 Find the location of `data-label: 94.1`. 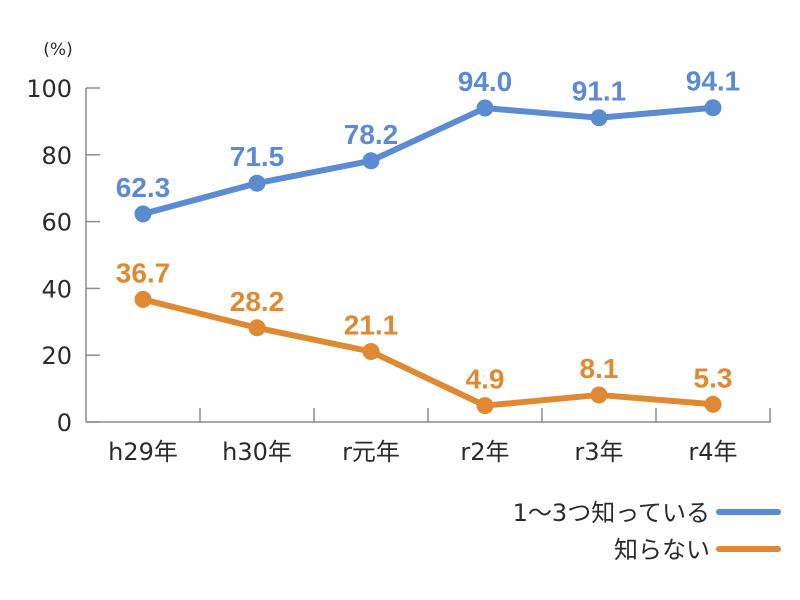

data-label: 94.1 is located at coordinates (713, 81).